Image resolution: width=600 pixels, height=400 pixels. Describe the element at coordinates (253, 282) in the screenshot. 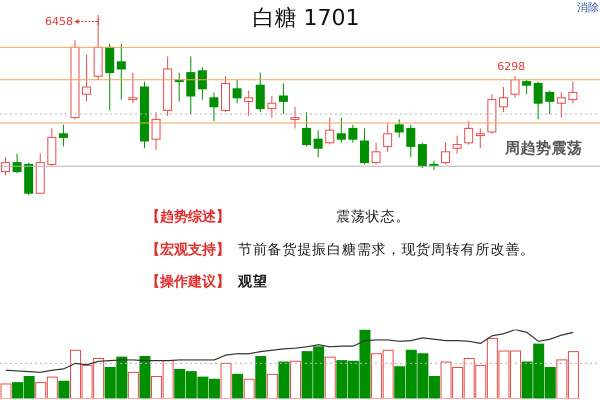

I see `text: 观望` at that location.